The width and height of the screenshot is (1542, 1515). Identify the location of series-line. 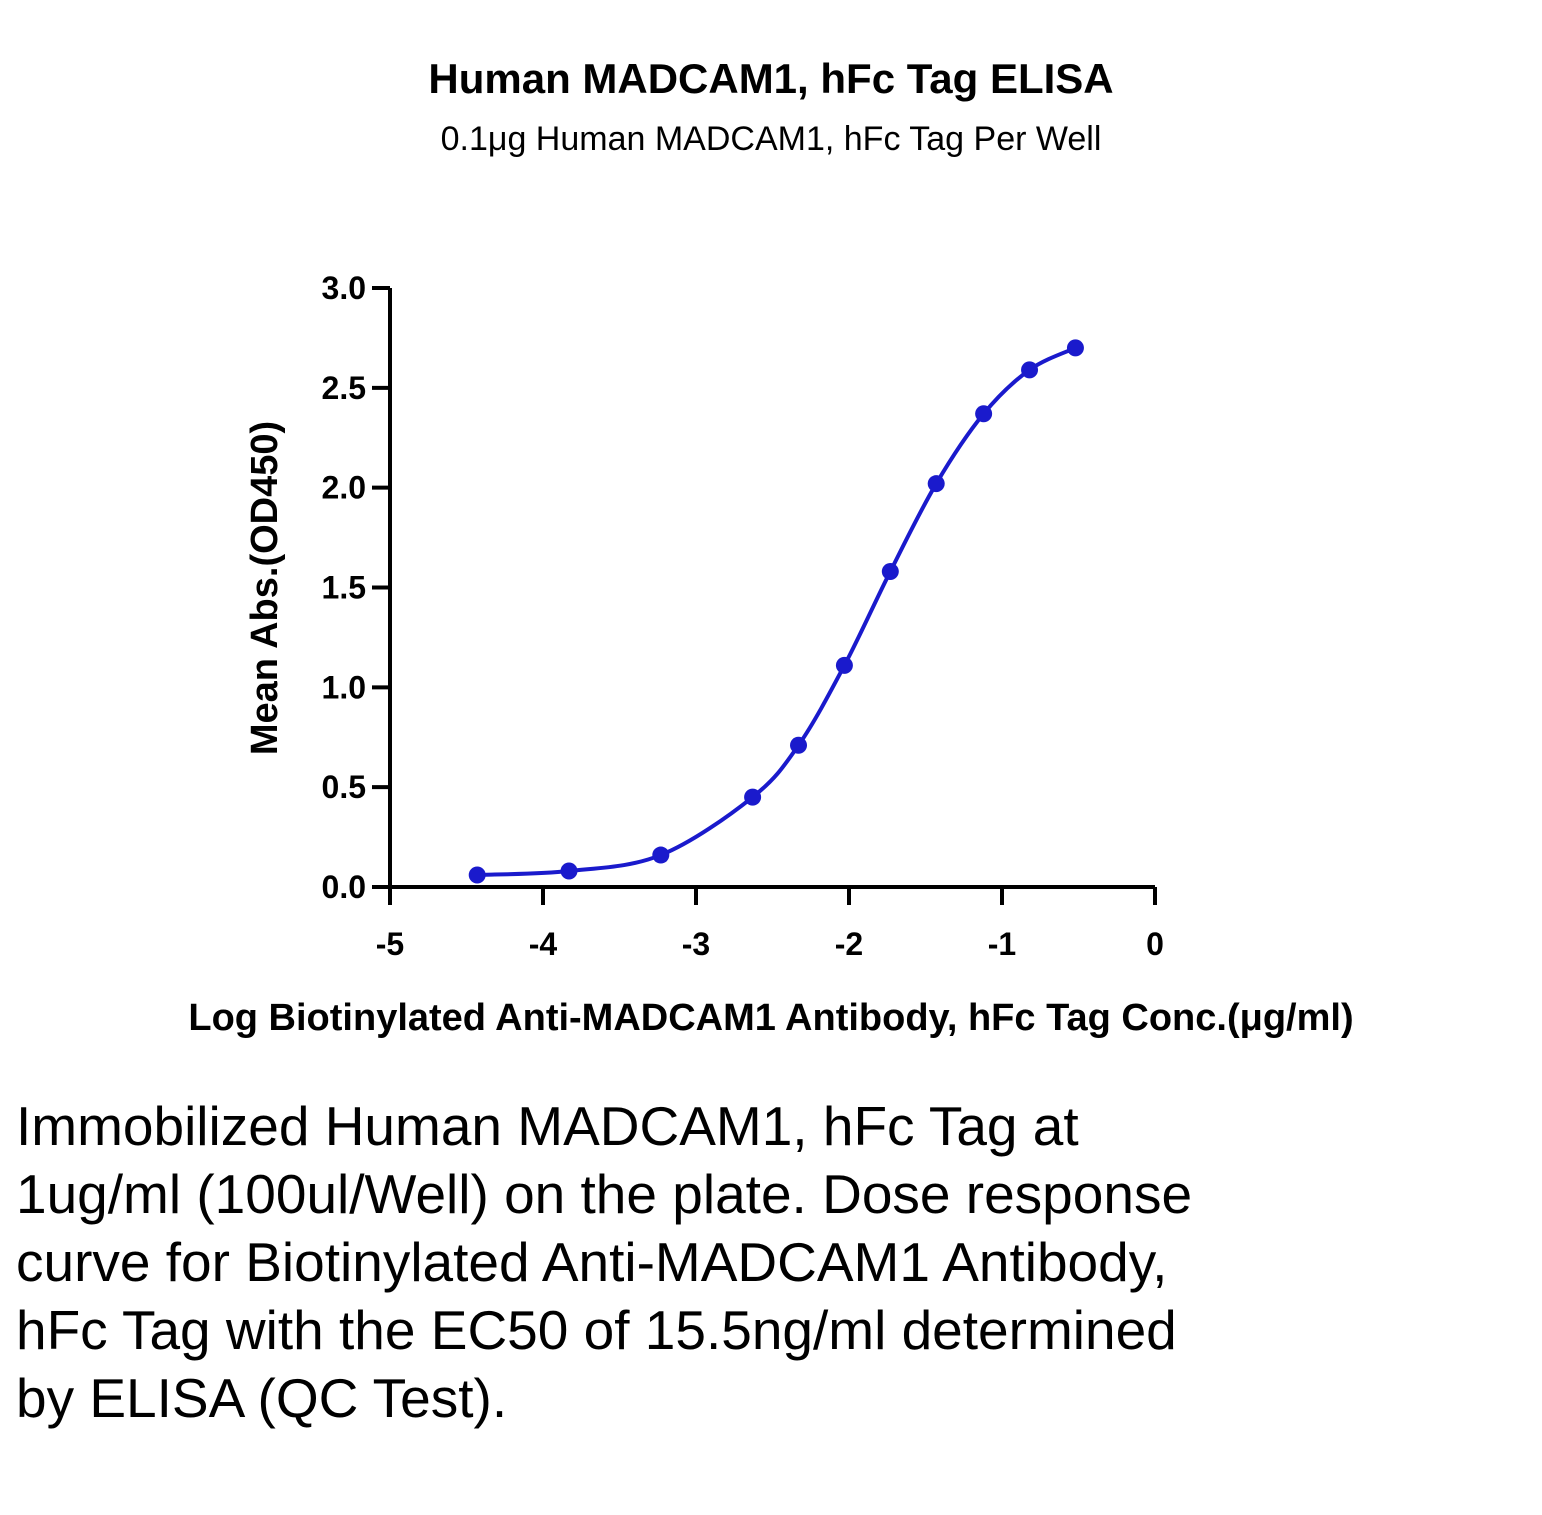
(777, 612).